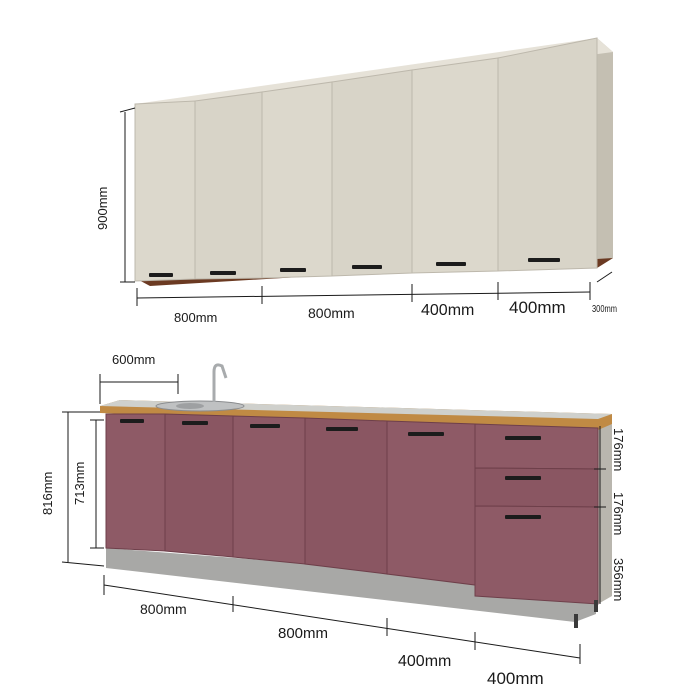  Describe the element at coordinates (79, 483) in the screenshot. I see `cabinet-height-label: 713mm` at that location.